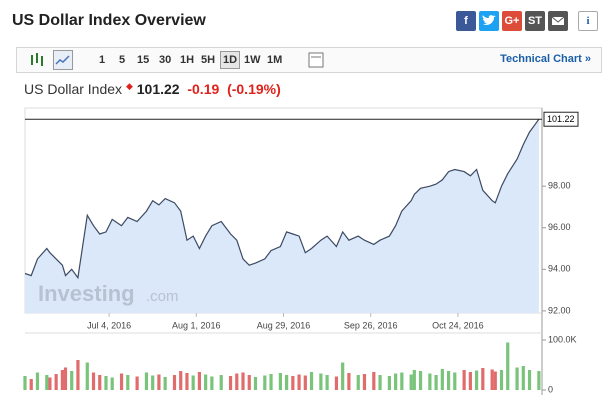  What do you see at coordinates (187, 60) in the screenshot?
I see `interval-button: 1H` at bounding box center [187, 60].